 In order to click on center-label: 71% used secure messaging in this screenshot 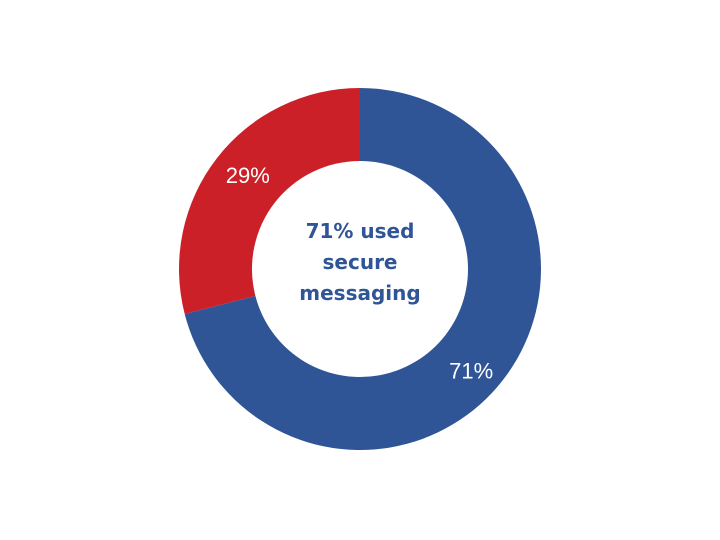, I will do `click(360, 262)`.